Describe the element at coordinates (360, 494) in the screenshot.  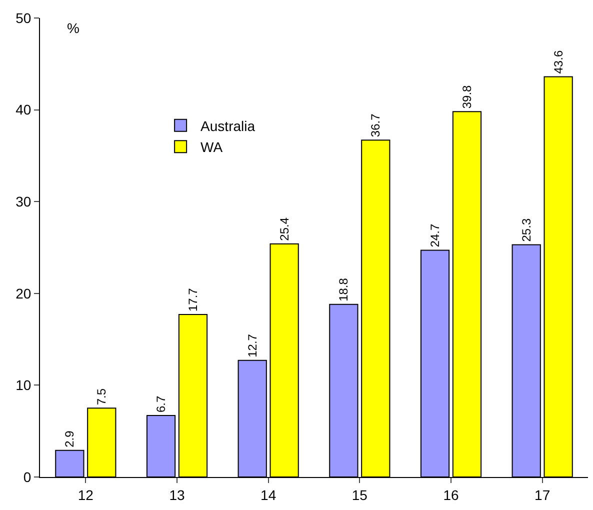
I see `x-tick-label: 15` at that location.